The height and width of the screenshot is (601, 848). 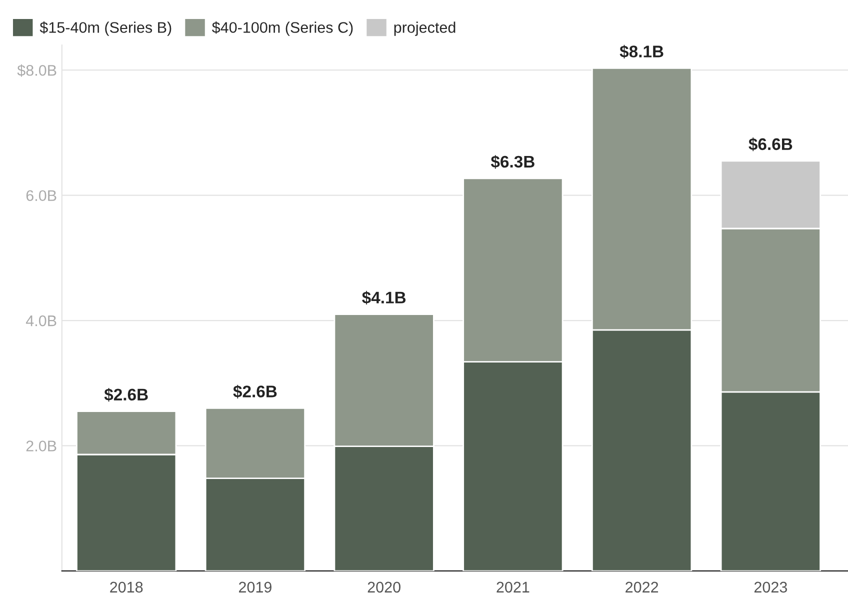 What do you see at coordinates (41, 446) in the screenshot?
I see `y-tick-label: 2.0B` at bounding box center [41, 446].